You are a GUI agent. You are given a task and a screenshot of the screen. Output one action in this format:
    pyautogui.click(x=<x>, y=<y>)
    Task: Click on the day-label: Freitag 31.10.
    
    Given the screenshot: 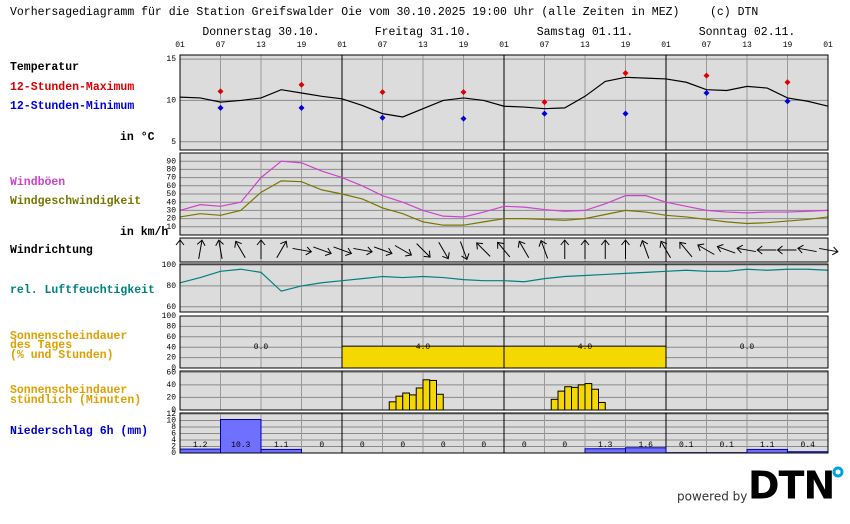 What is the action you would take?
    pyautogui.click(x=423, y=32)
    